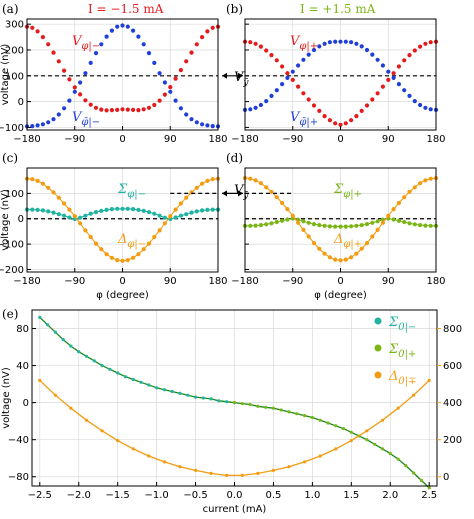 The width and height of the screenshot is (474, 519). What do you see at coordinates (446, 477) in the screenshot?
I see `e-y2tick-label-0: 0` at bounding box center [446, 477].